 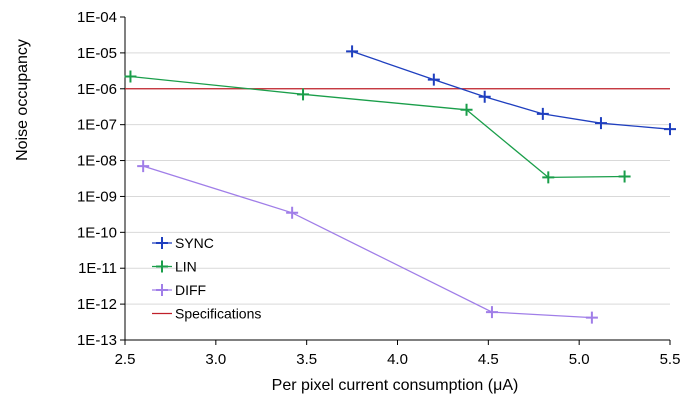 What do you see at coordinates (97, 268) in the screenshot?
I see `y-tick-label: 1E-11` at bounding box center [97, 268].